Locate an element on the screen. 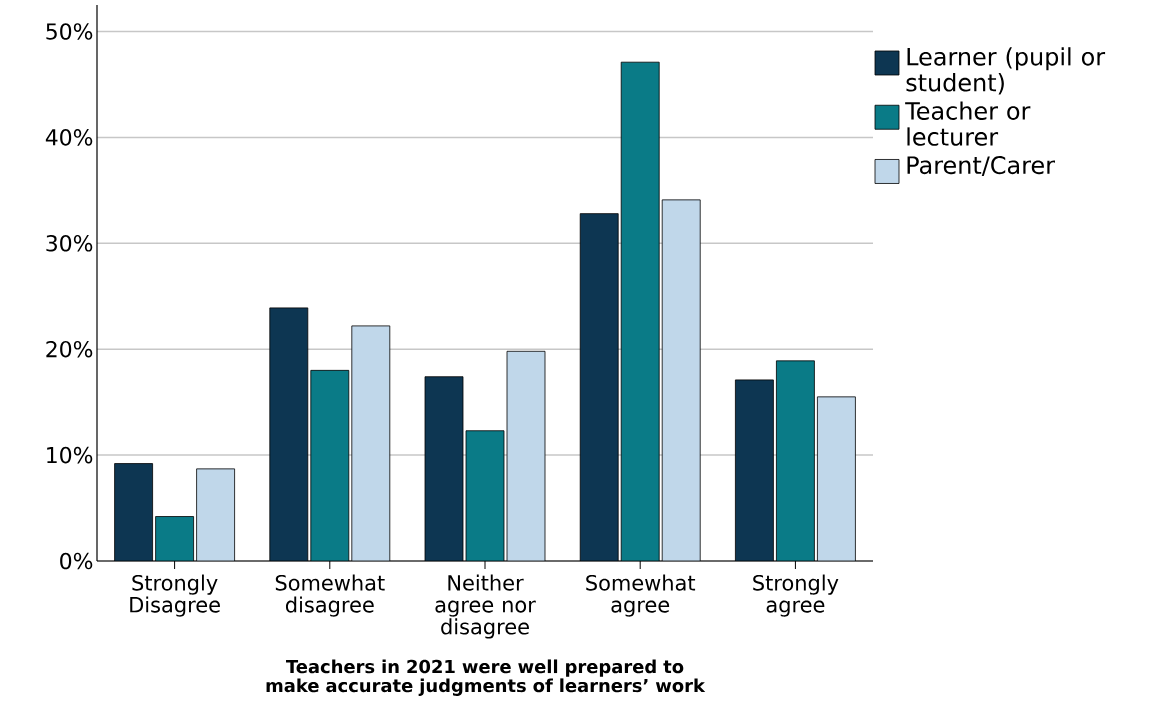 The image size is (1166, 712). x-axis-title: Teachers in 2021 were well prepared to make accurate judgments of learners’ work is located at coordinates (486, 677).